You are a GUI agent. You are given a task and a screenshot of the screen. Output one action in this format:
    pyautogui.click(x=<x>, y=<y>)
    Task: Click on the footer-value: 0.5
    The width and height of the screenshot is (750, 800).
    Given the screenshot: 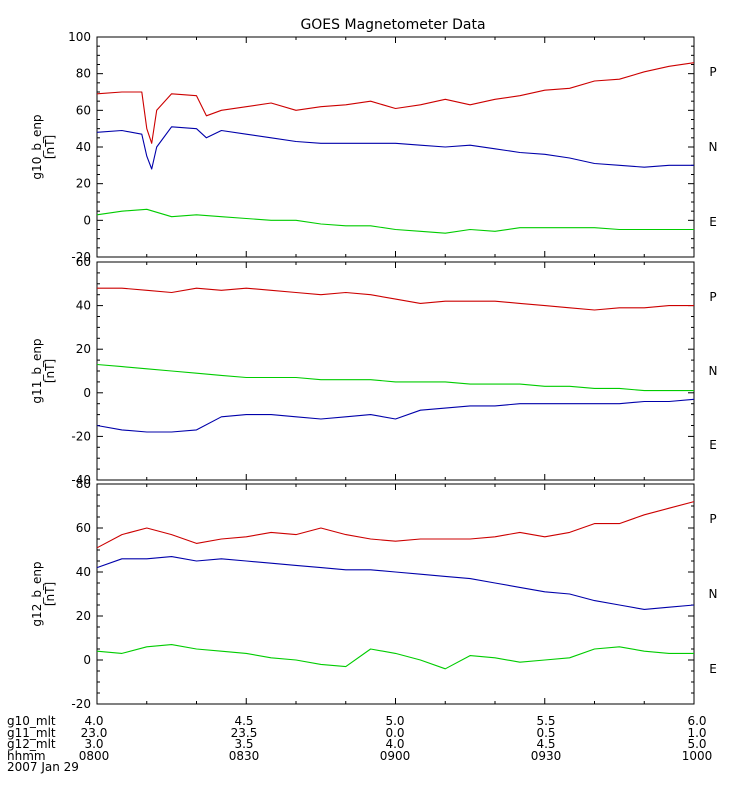 What is the action you would take?
    pyautogui.click(x=546, y=732)
    